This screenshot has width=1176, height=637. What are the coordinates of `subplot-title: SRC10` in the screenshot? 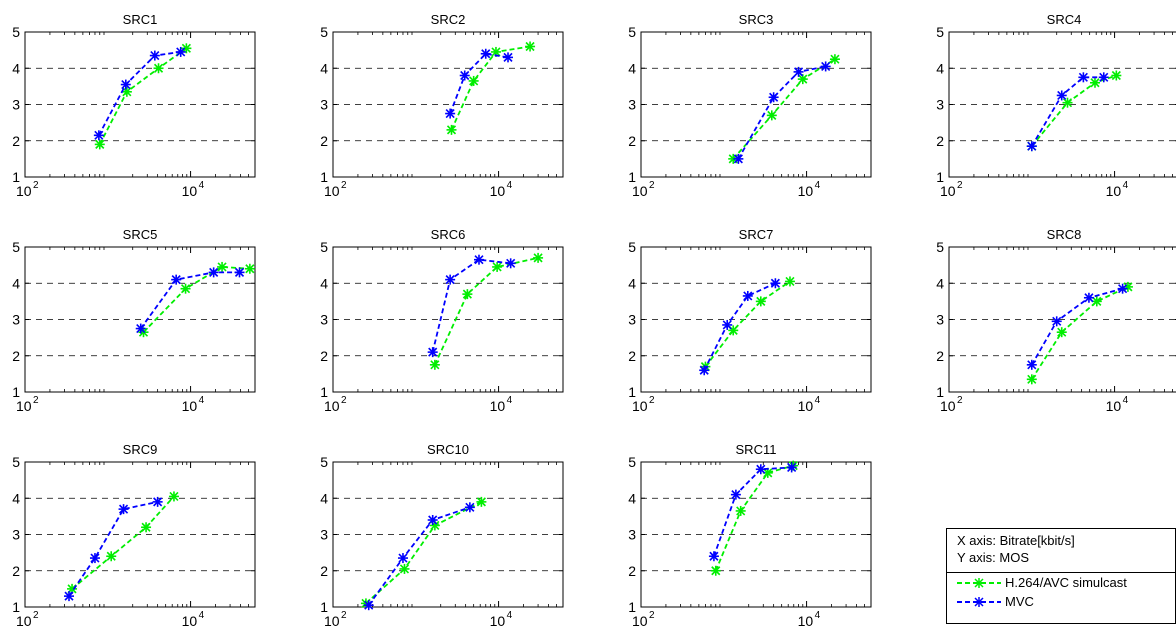 It's located at (448, 449).